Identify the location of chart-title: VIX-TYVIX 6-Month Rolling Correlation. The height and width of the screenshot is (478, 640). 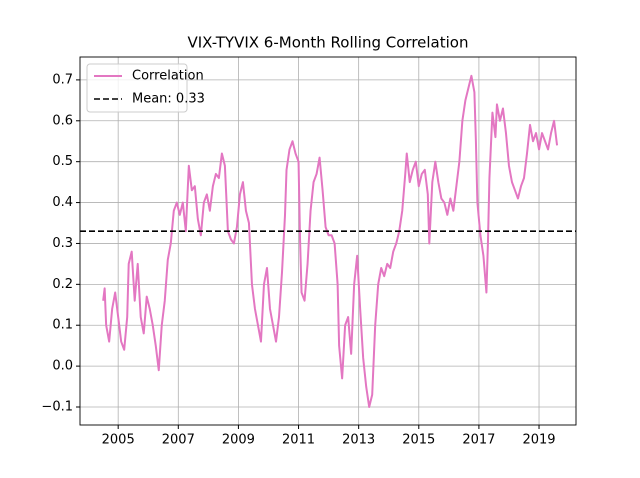
(328, 43).